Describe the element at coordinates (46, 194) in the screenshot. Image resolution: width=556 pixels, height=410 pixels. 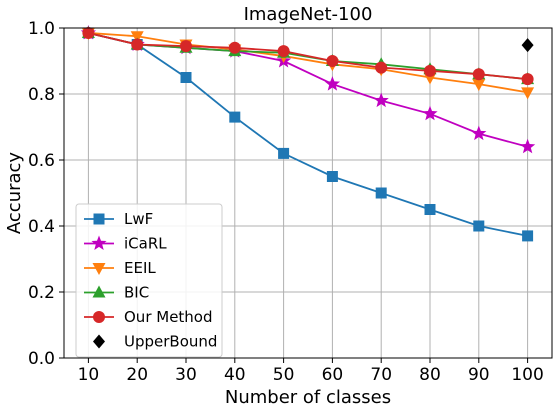
I see `y-tick-labels: 0.0 0.2 0.4 0.6 0.8 1.0` at that location.